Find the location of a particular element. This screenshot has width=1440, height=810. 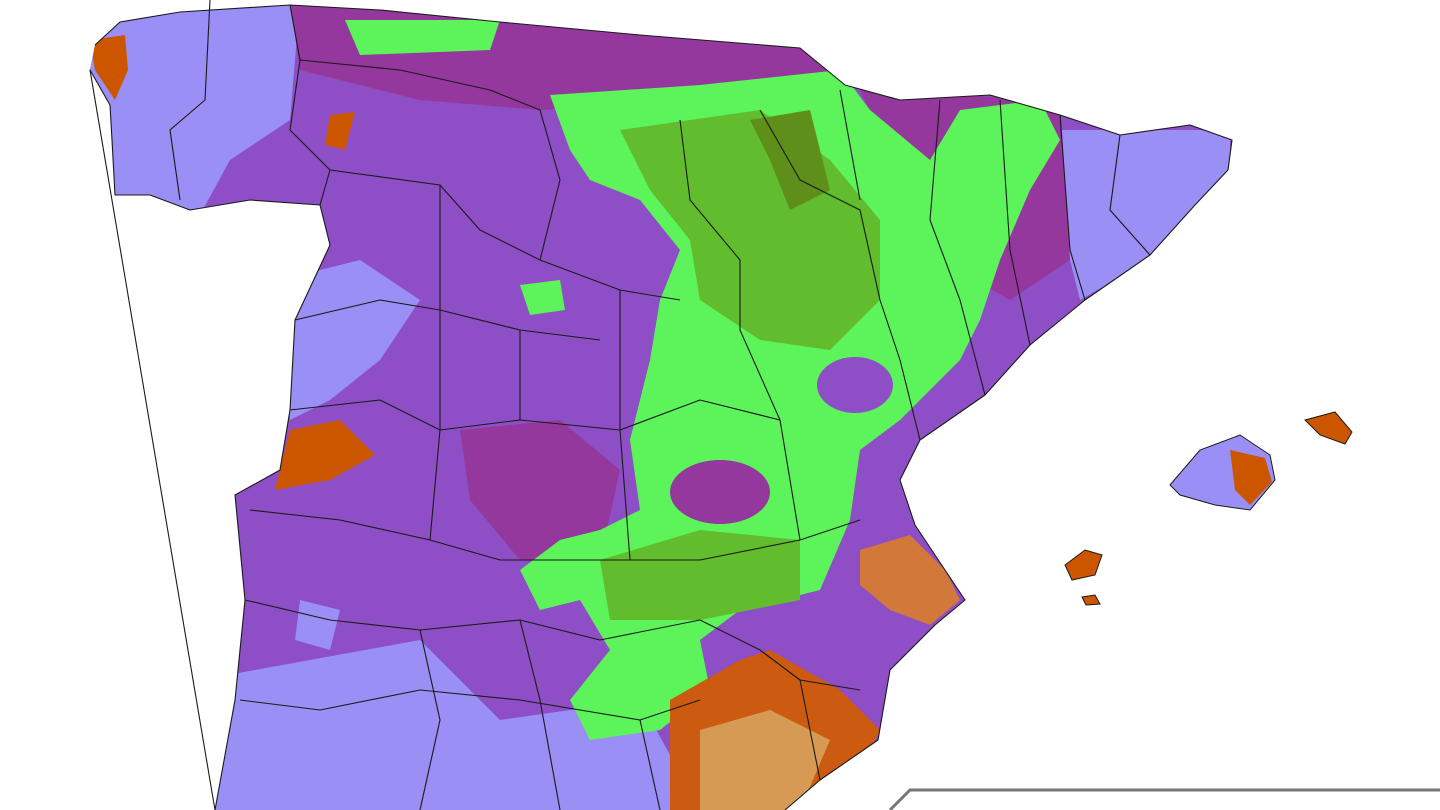

menorca is located at coordinates (1328, 428).